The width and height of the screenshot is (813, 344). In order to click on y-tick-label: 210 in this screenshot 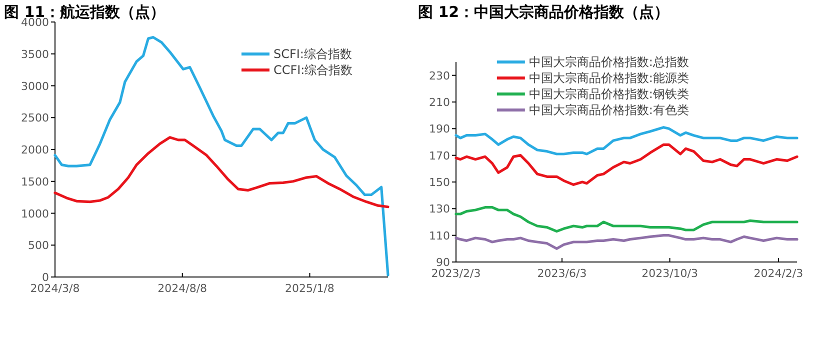, I will do `click(439, 102)`.